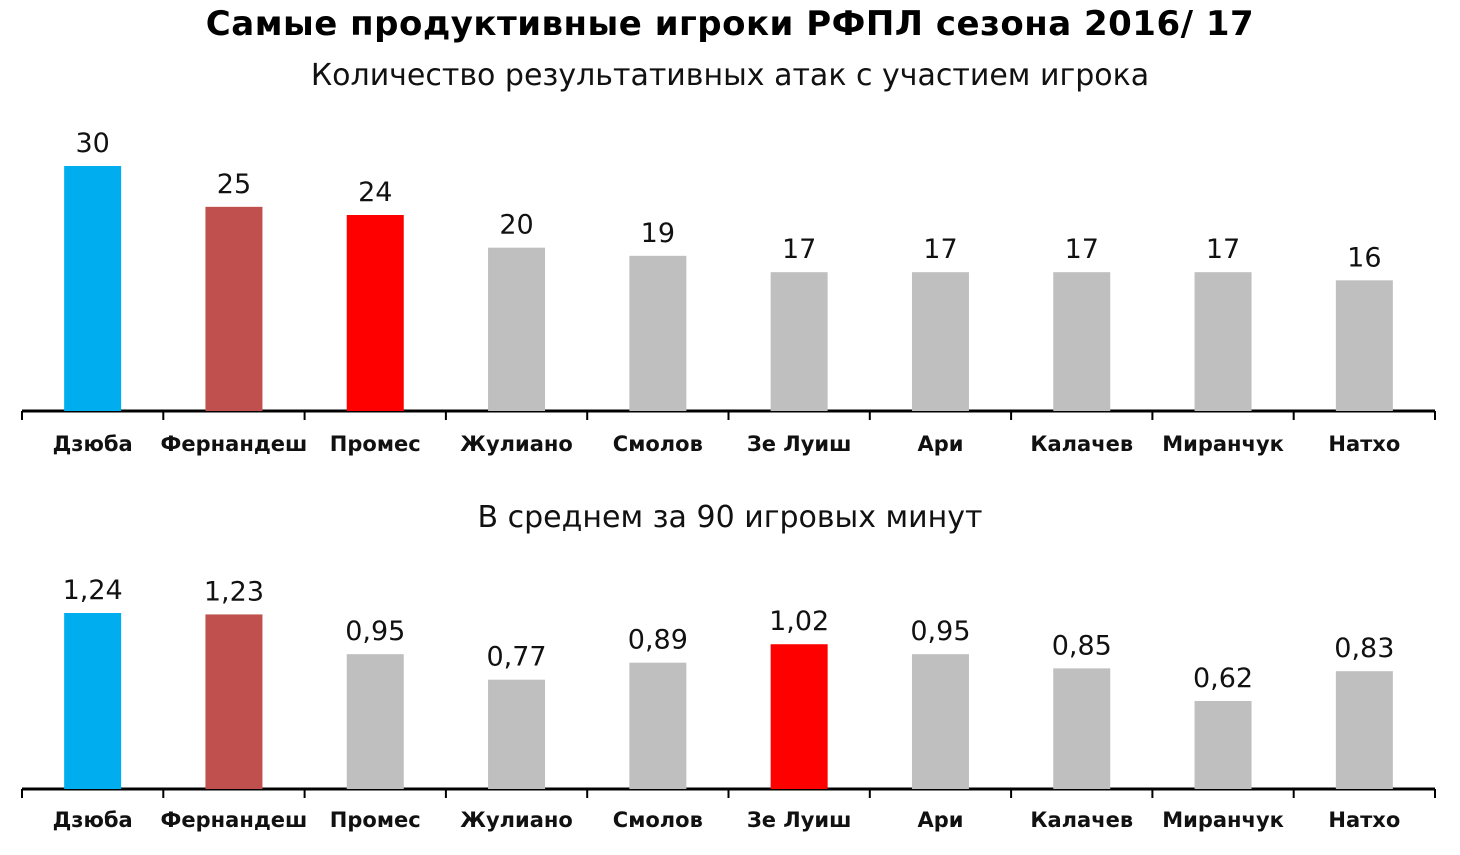 This screenshot has width=1460, height=855. What do you see at coordinates (1081, 820) in the screenshot?
I see `chart-2-category-label: Калачев` at bounding box center [1081, 820].